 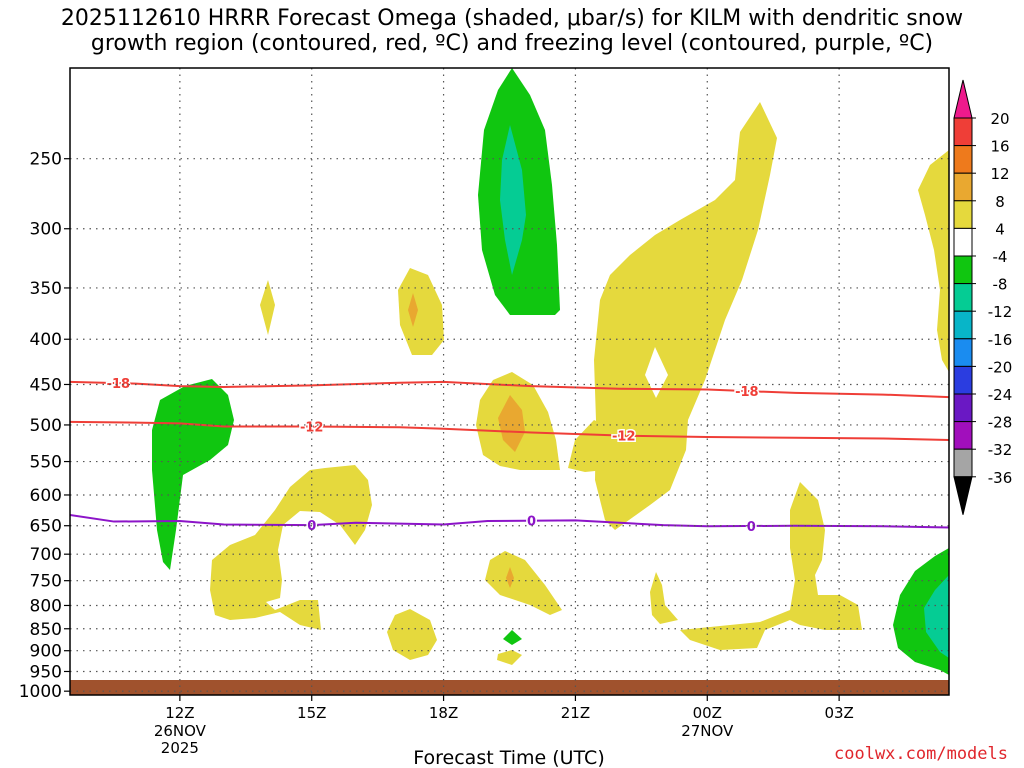 What do you see at coordinates (291, 547) in the screenshot?
I see `subsidence-midday` at bounding box center [291, 547].